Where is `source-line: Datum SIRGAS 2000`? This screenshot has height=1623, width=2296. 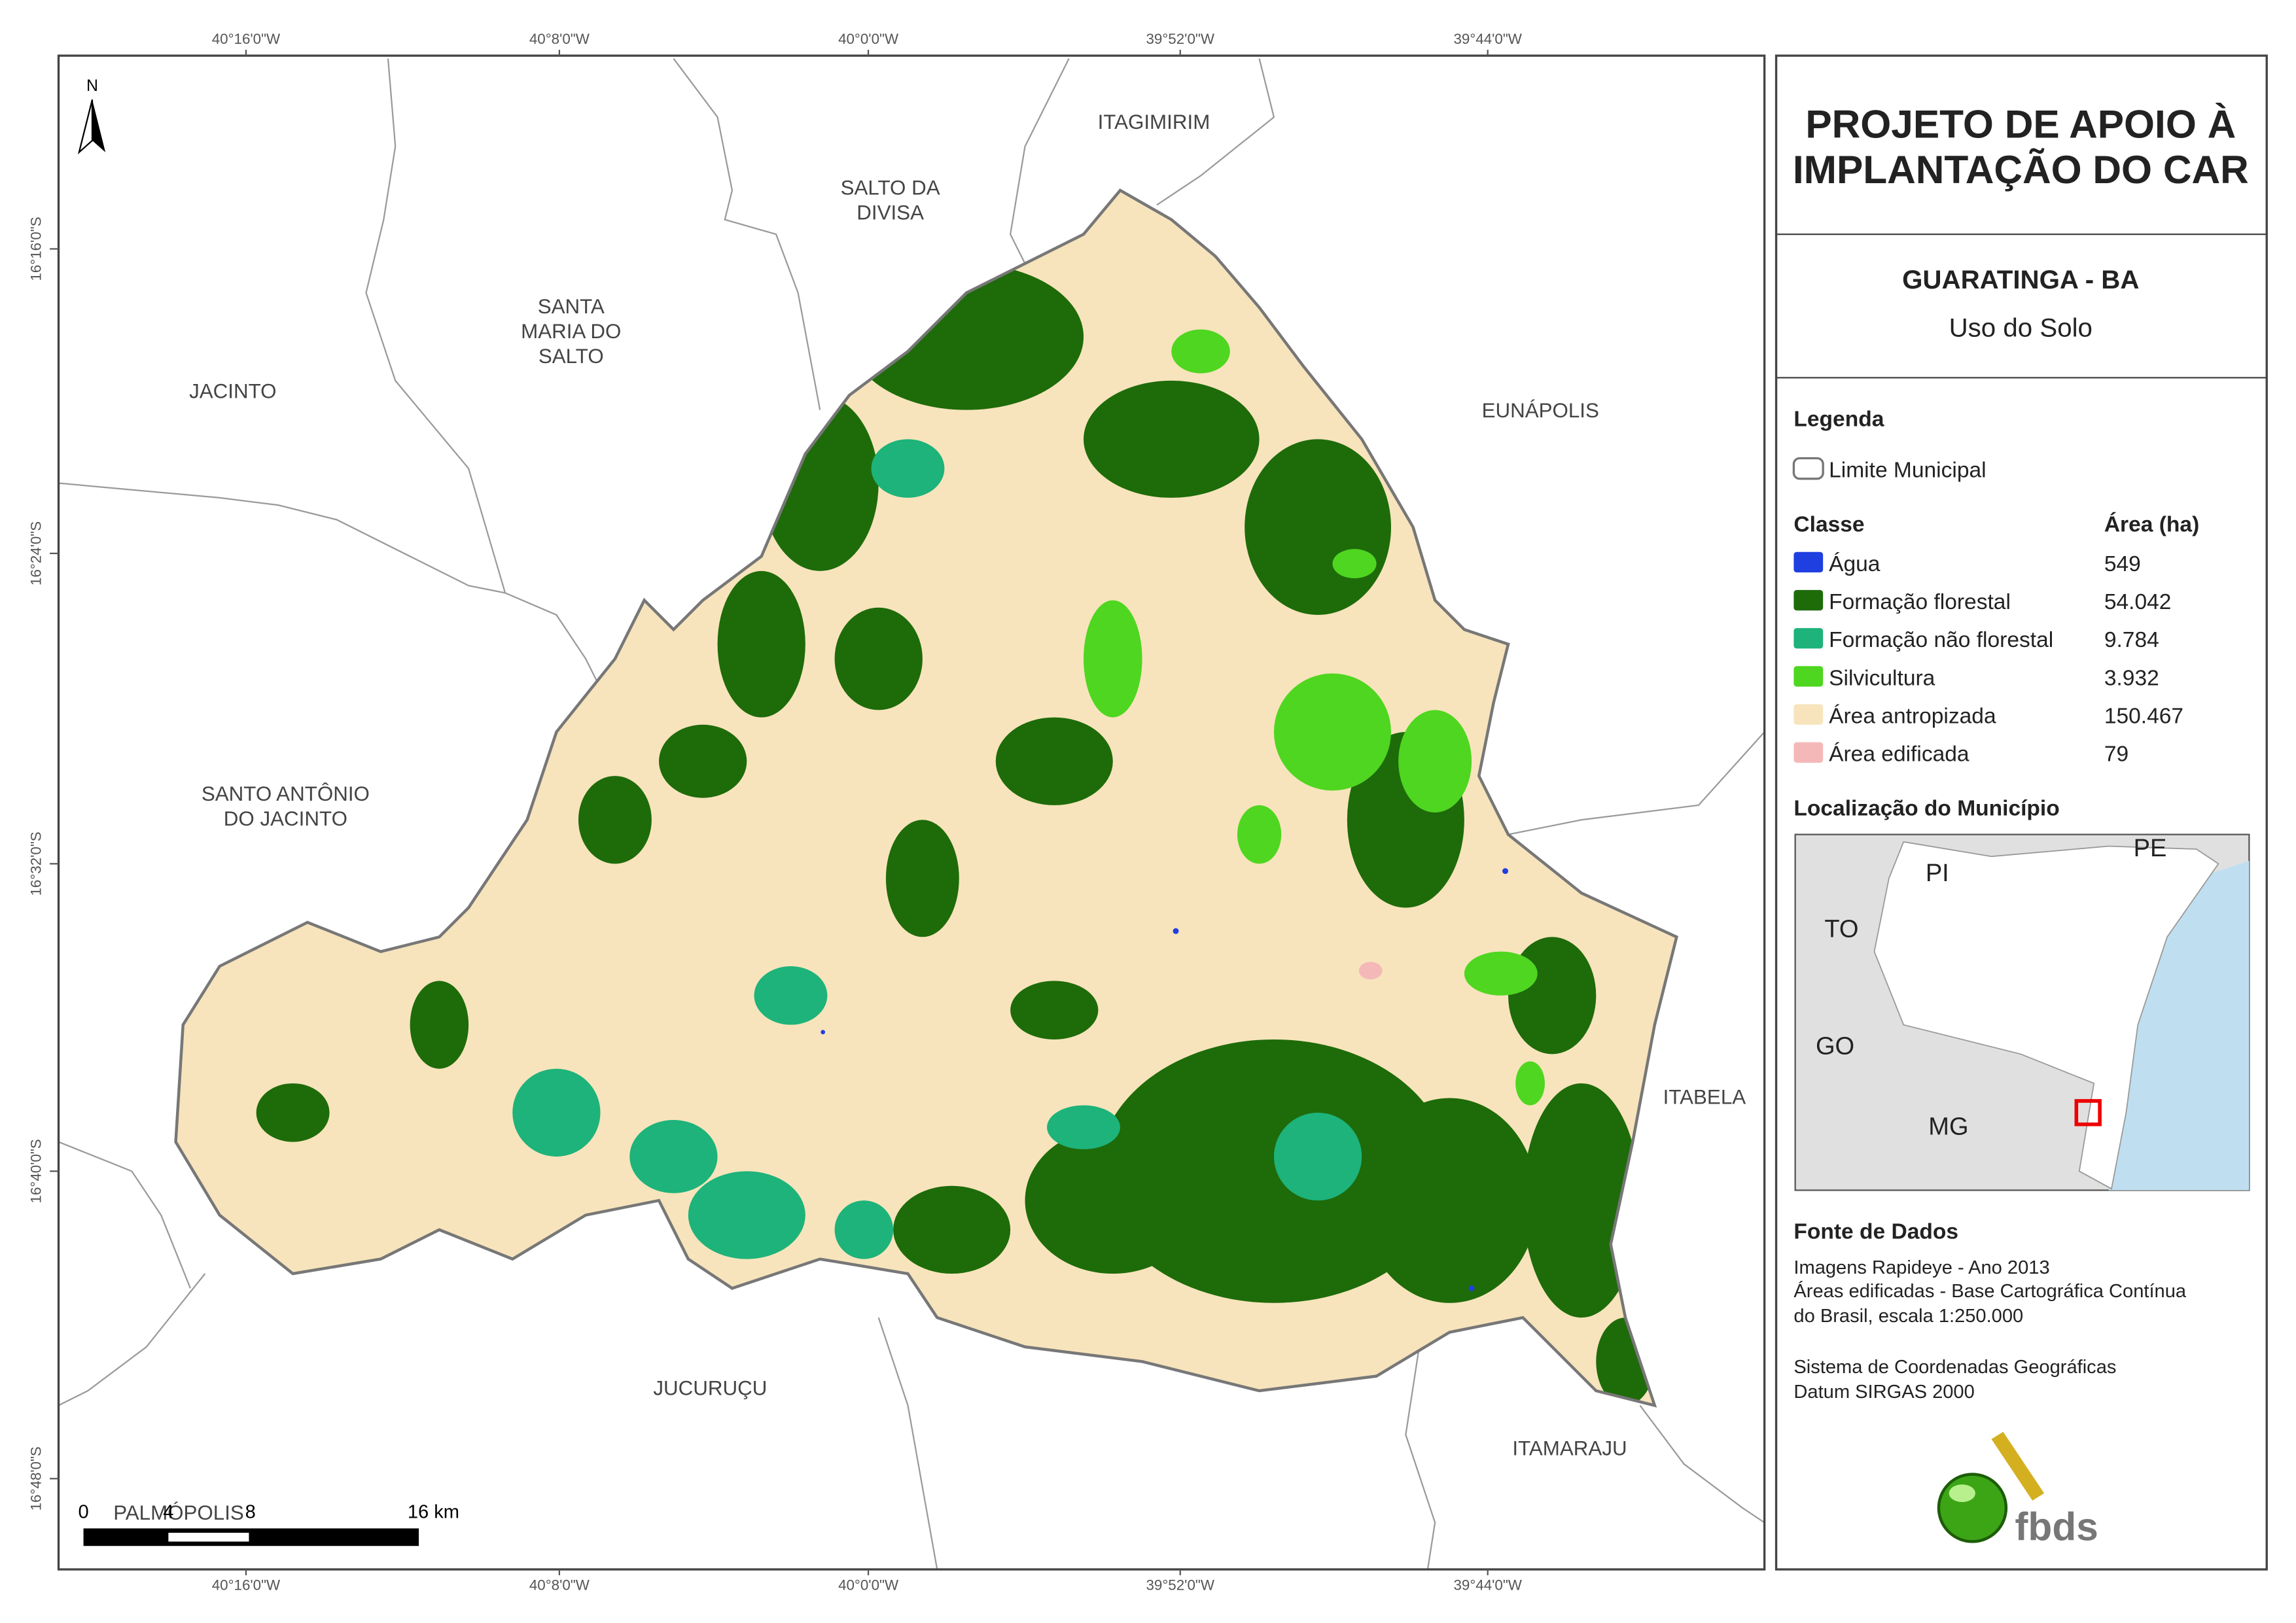
source-line: Datum SIRGAS 2000 is located at coordinates (1884, 1393).